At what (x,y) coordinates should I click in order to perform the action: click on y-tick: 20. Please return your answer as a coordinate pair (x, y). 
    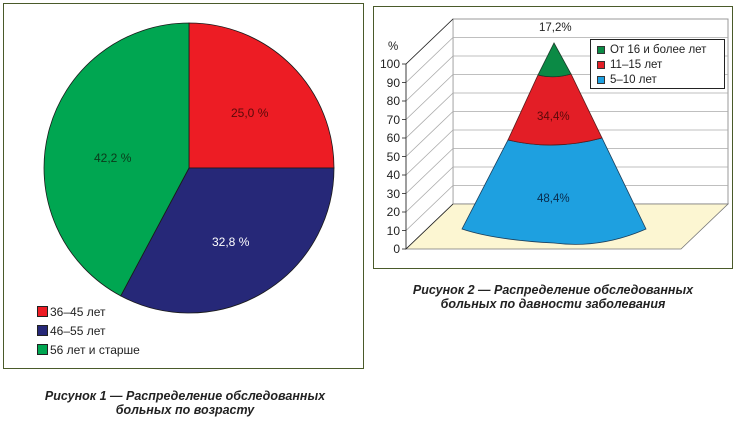
    Looking at the image, I should click on (393, 212).